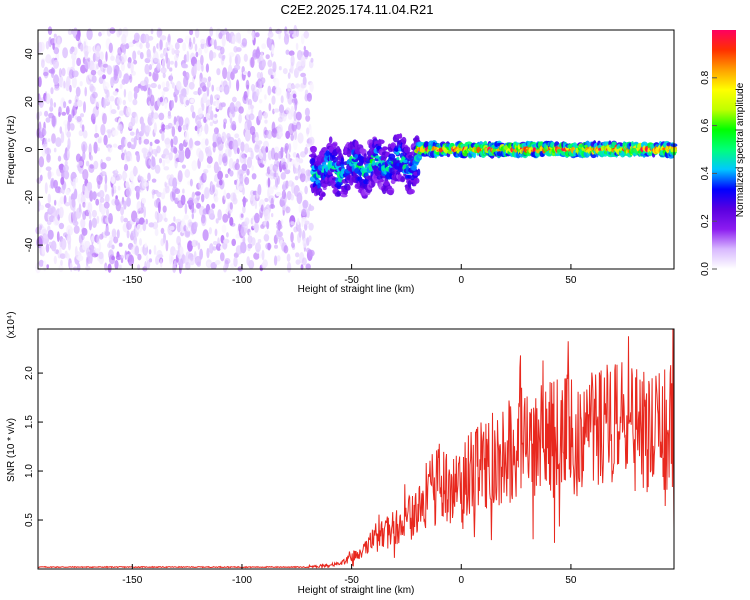 The image size is (750, 600). Describe the element at coordinates (708, 173) in the screenshot. I see `colorbar-ticks: 0.0 0.2 0.4 0.6 0.8` at that location.